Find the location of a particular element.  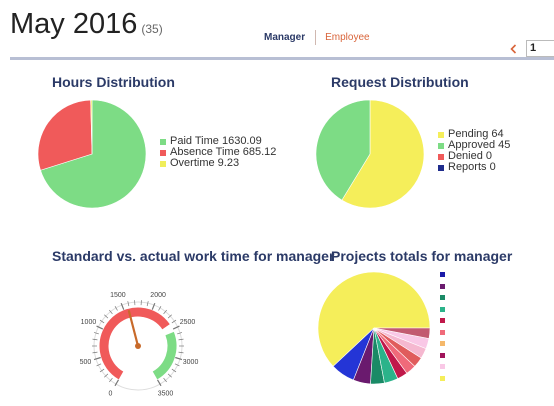

page-title: May 2016 (35) is located at coordinates (86, 24).